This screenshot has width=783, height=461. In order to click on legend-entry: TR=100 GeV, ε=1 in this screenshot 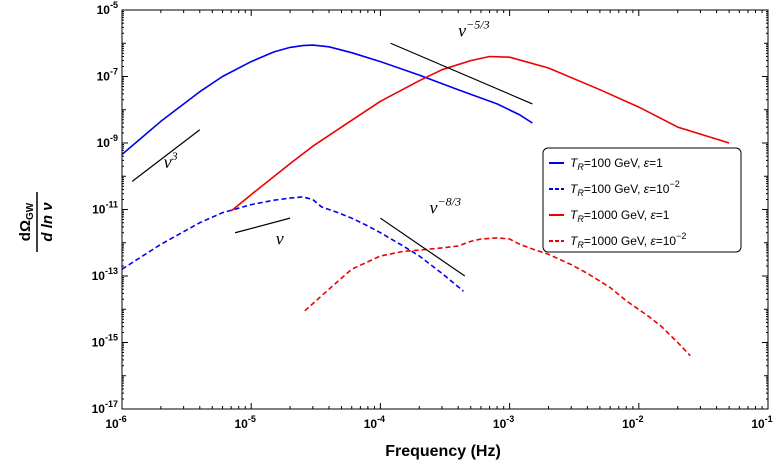, I will do `click(606, 164)`.